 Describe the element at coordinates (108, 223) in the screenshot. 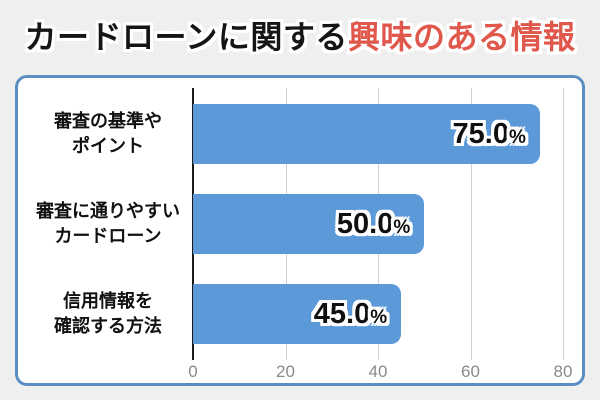

I see `category-label: 審査に通りやすい カードローン` at that location.